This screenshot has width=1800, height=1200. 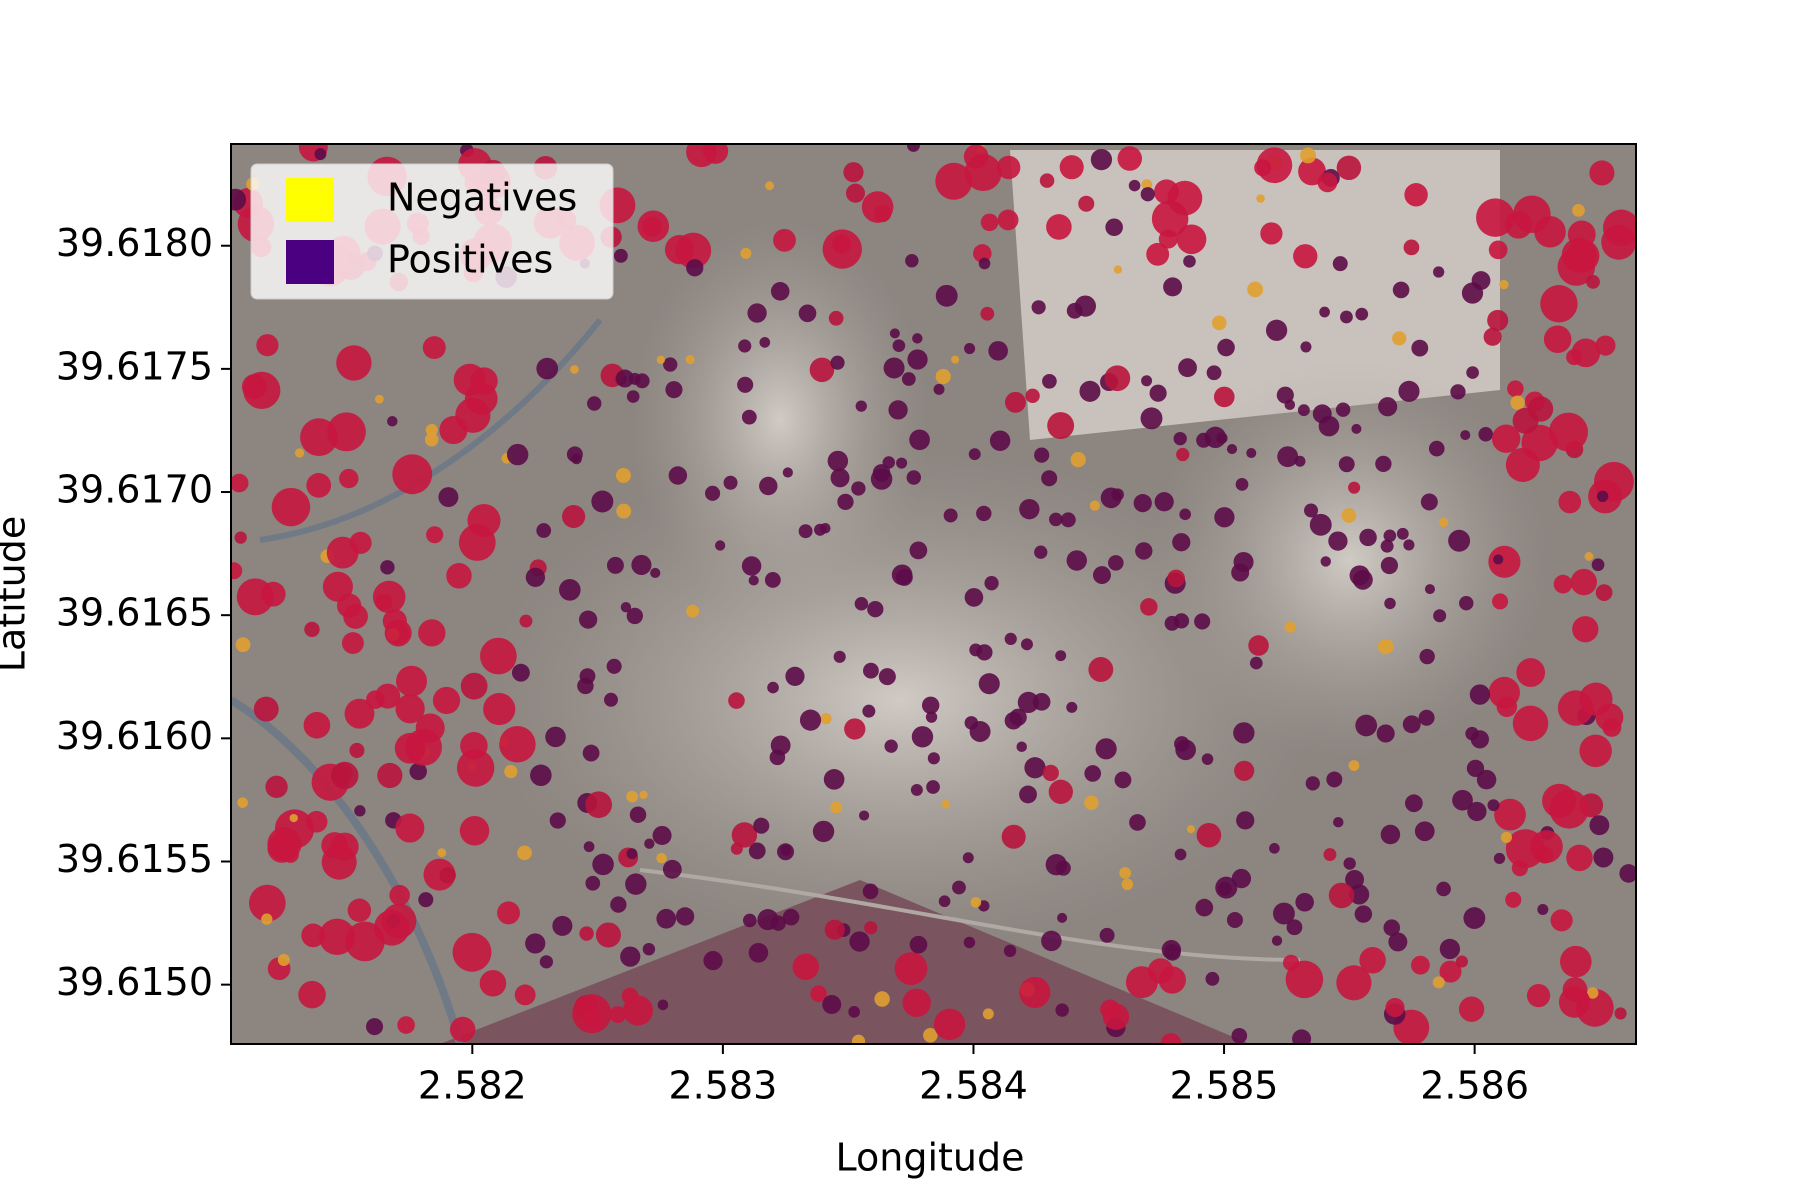 I want to click on y-tick-label: 39.6165, so click(x=134, y=613).